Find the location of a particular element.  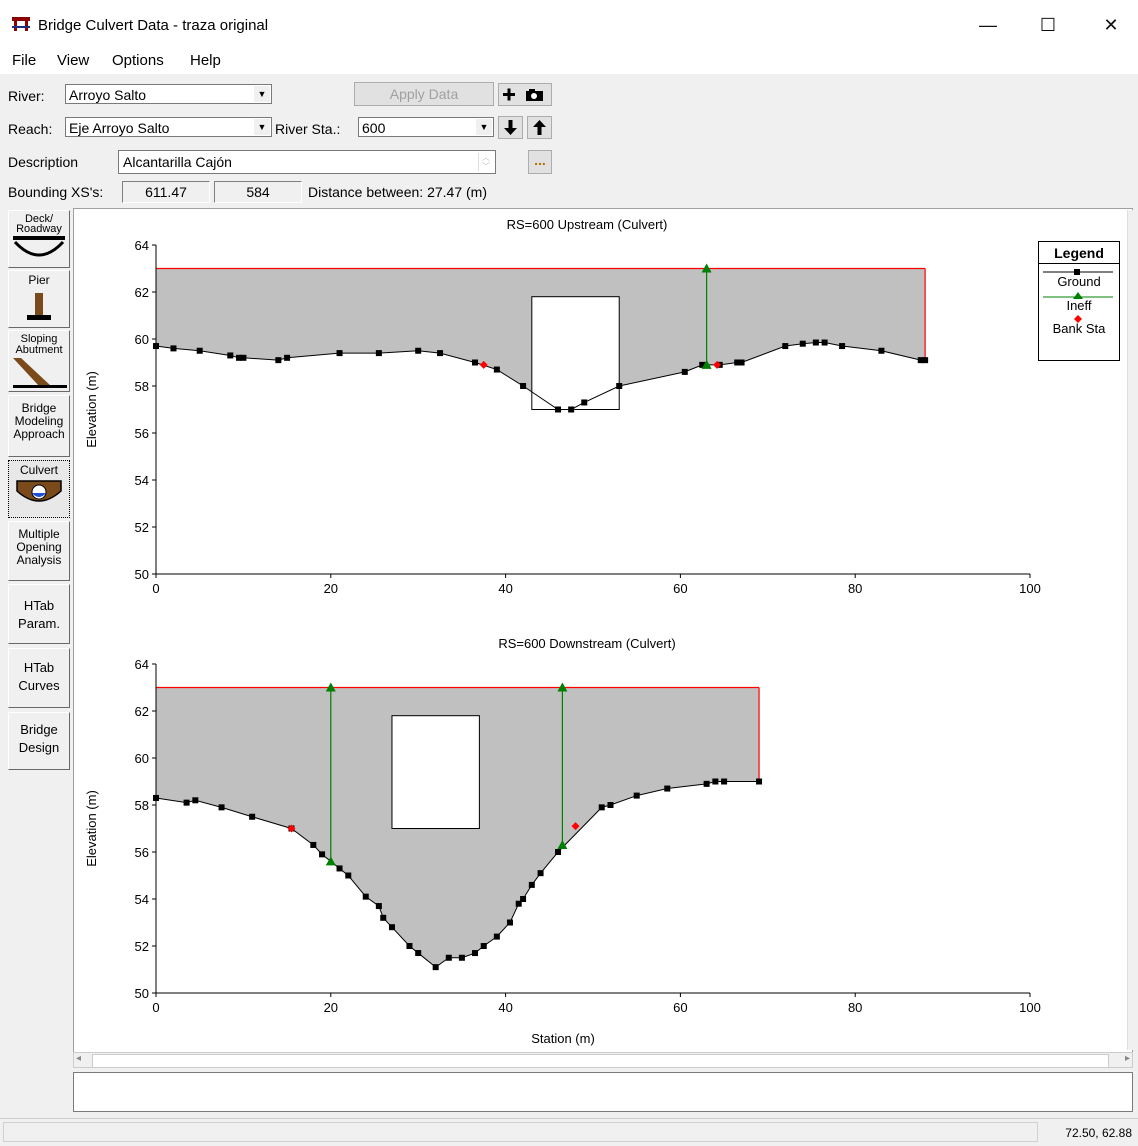

sidebar-label: Sloping Abutment is located at coordinates (39, 344).